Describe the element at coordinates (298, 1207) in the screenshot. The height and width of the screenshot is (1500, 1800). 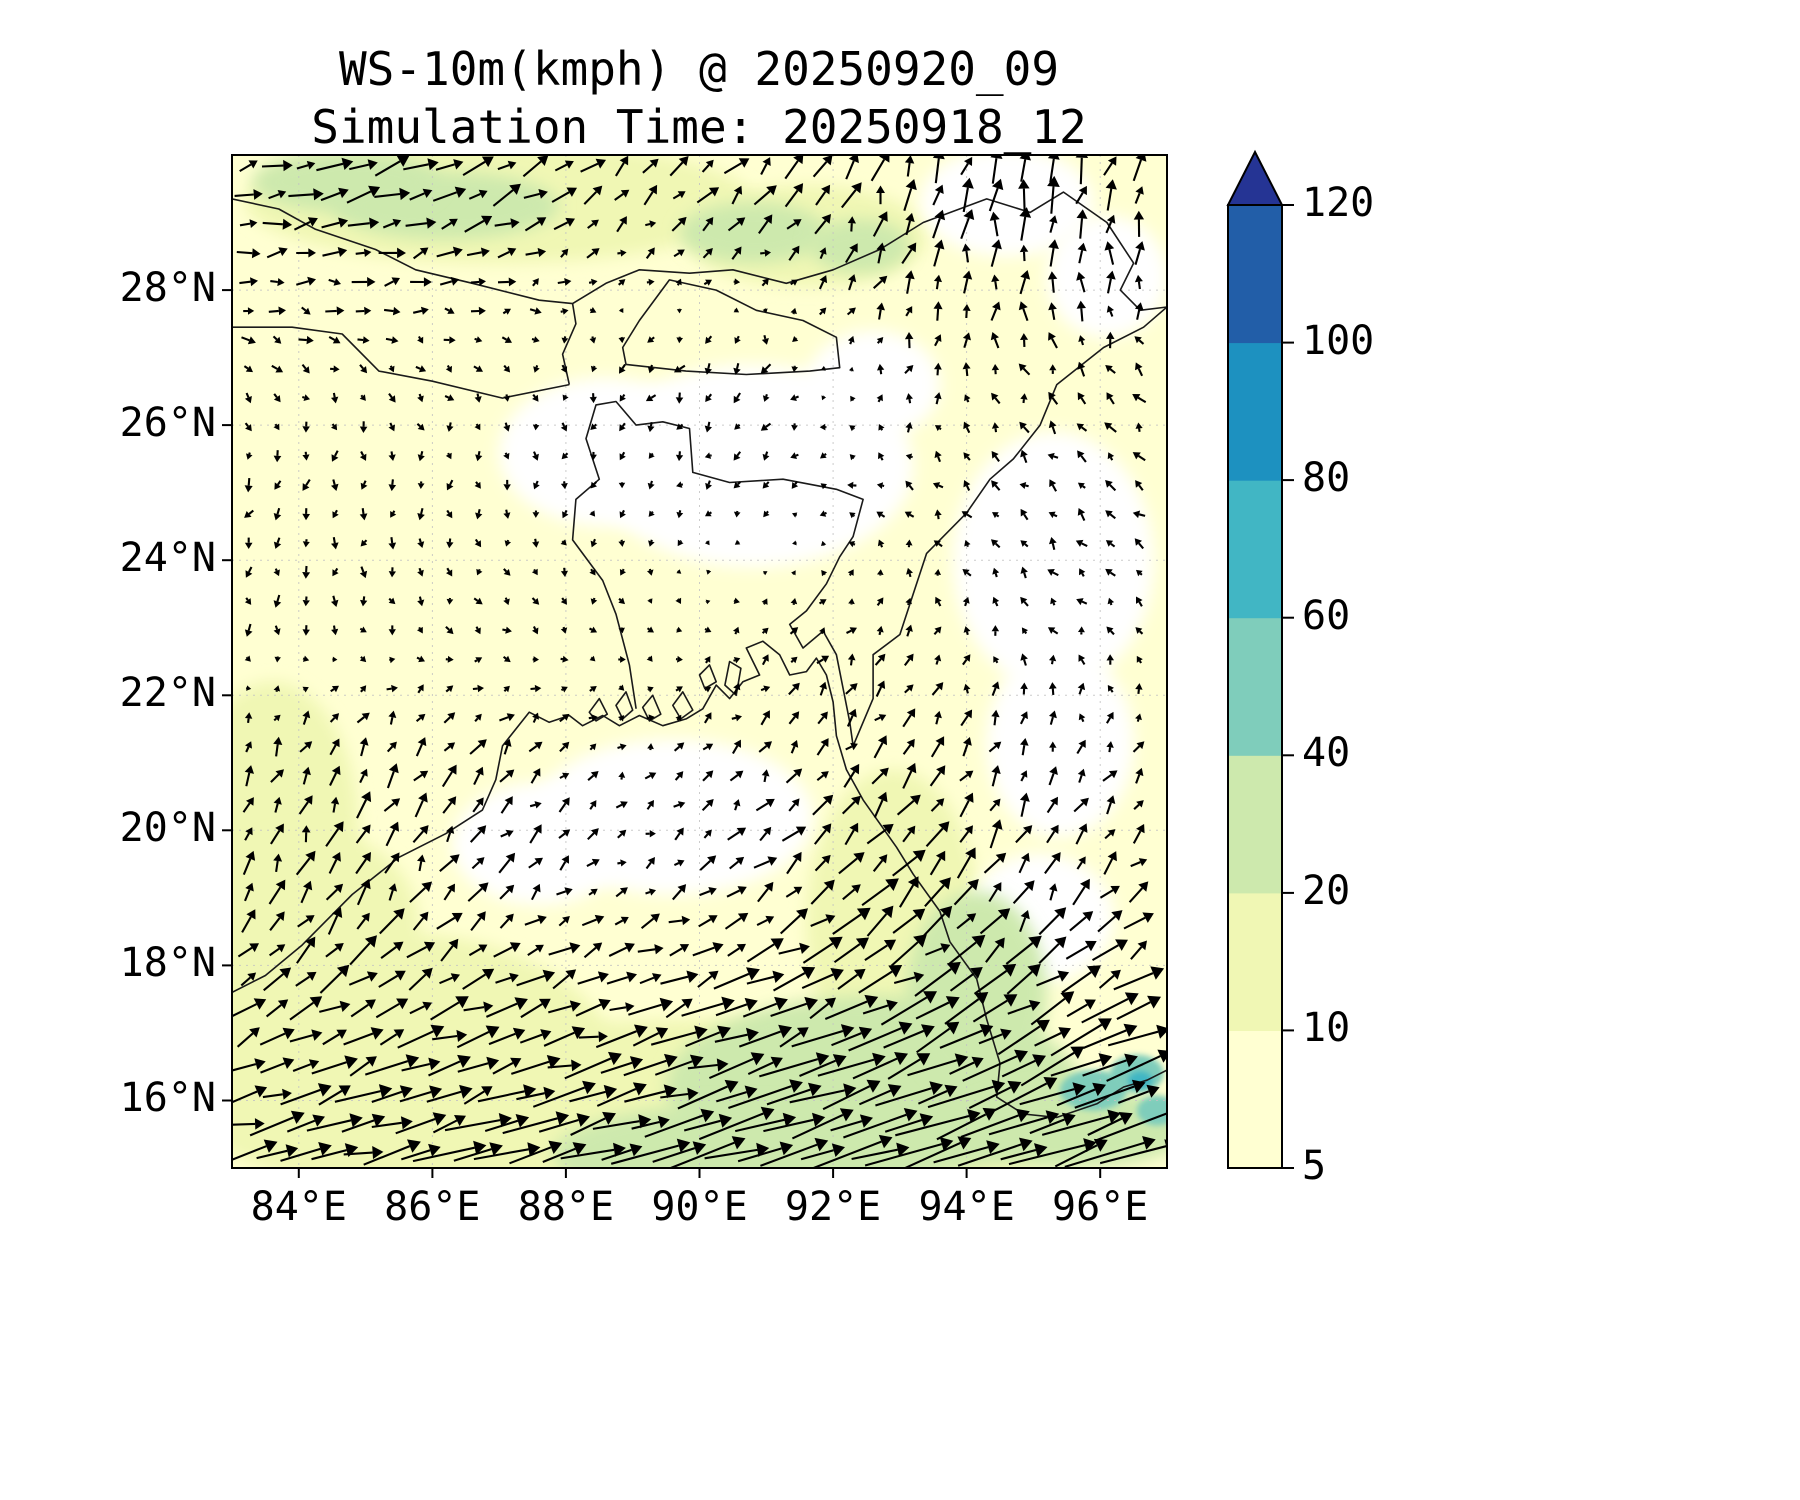
I see `x-tick-label: 84°E` at that location.